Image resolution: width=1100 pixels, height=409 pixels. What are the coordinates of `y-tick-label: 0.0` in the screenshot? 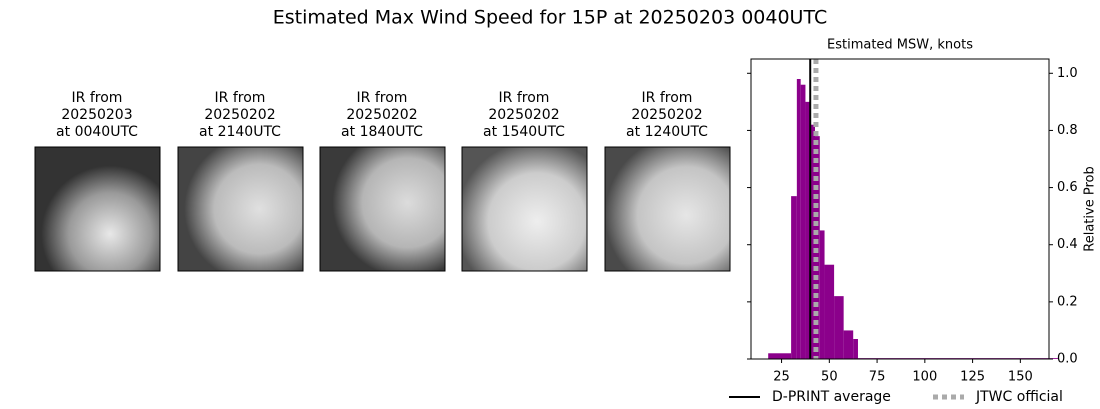 It's located at (1067, 359).